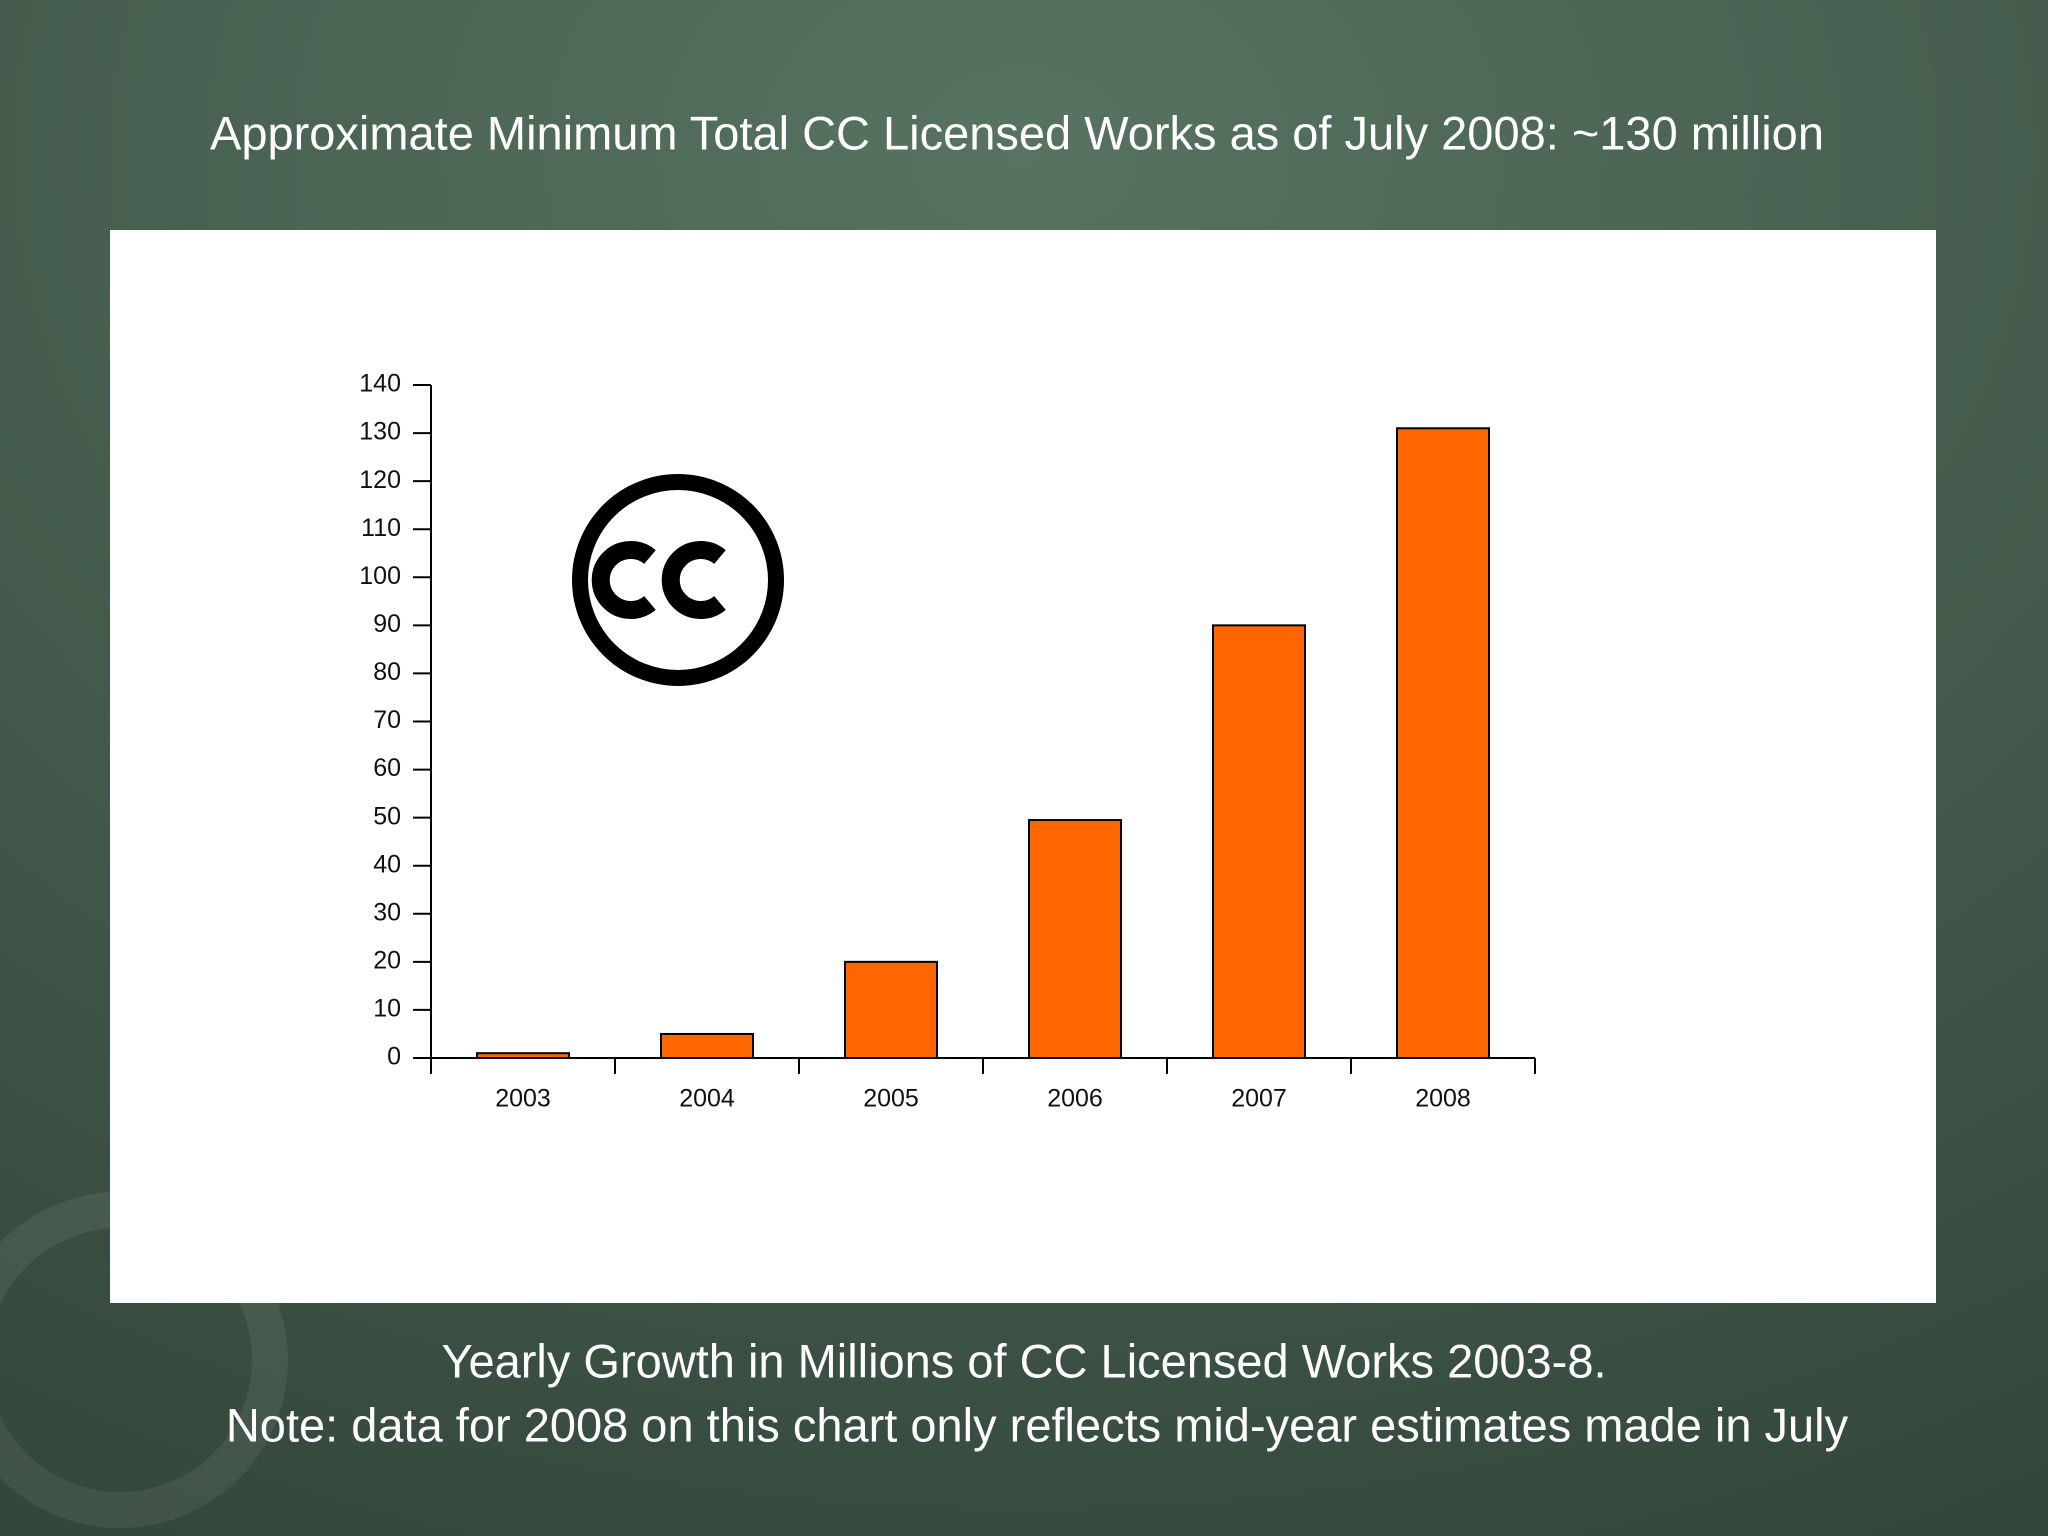 The width and height of the screenshot is (2048, 1536). Describe the element at coordinates (891, 1099) in the screenshot. I see `x-tick-label: 2005` at that location.